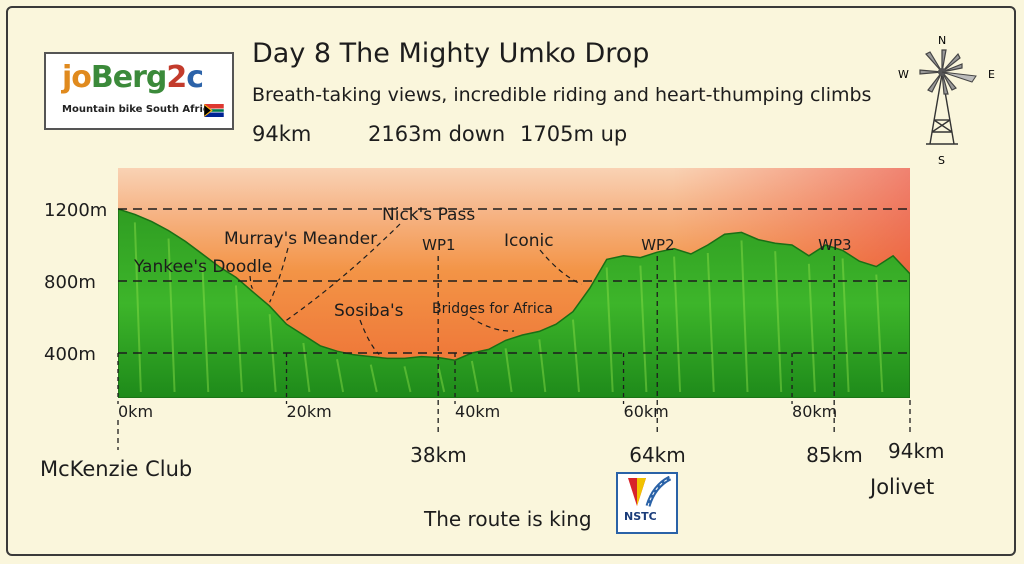  I want to click on annotation-label: Nick's Pass, so click(428, 215).